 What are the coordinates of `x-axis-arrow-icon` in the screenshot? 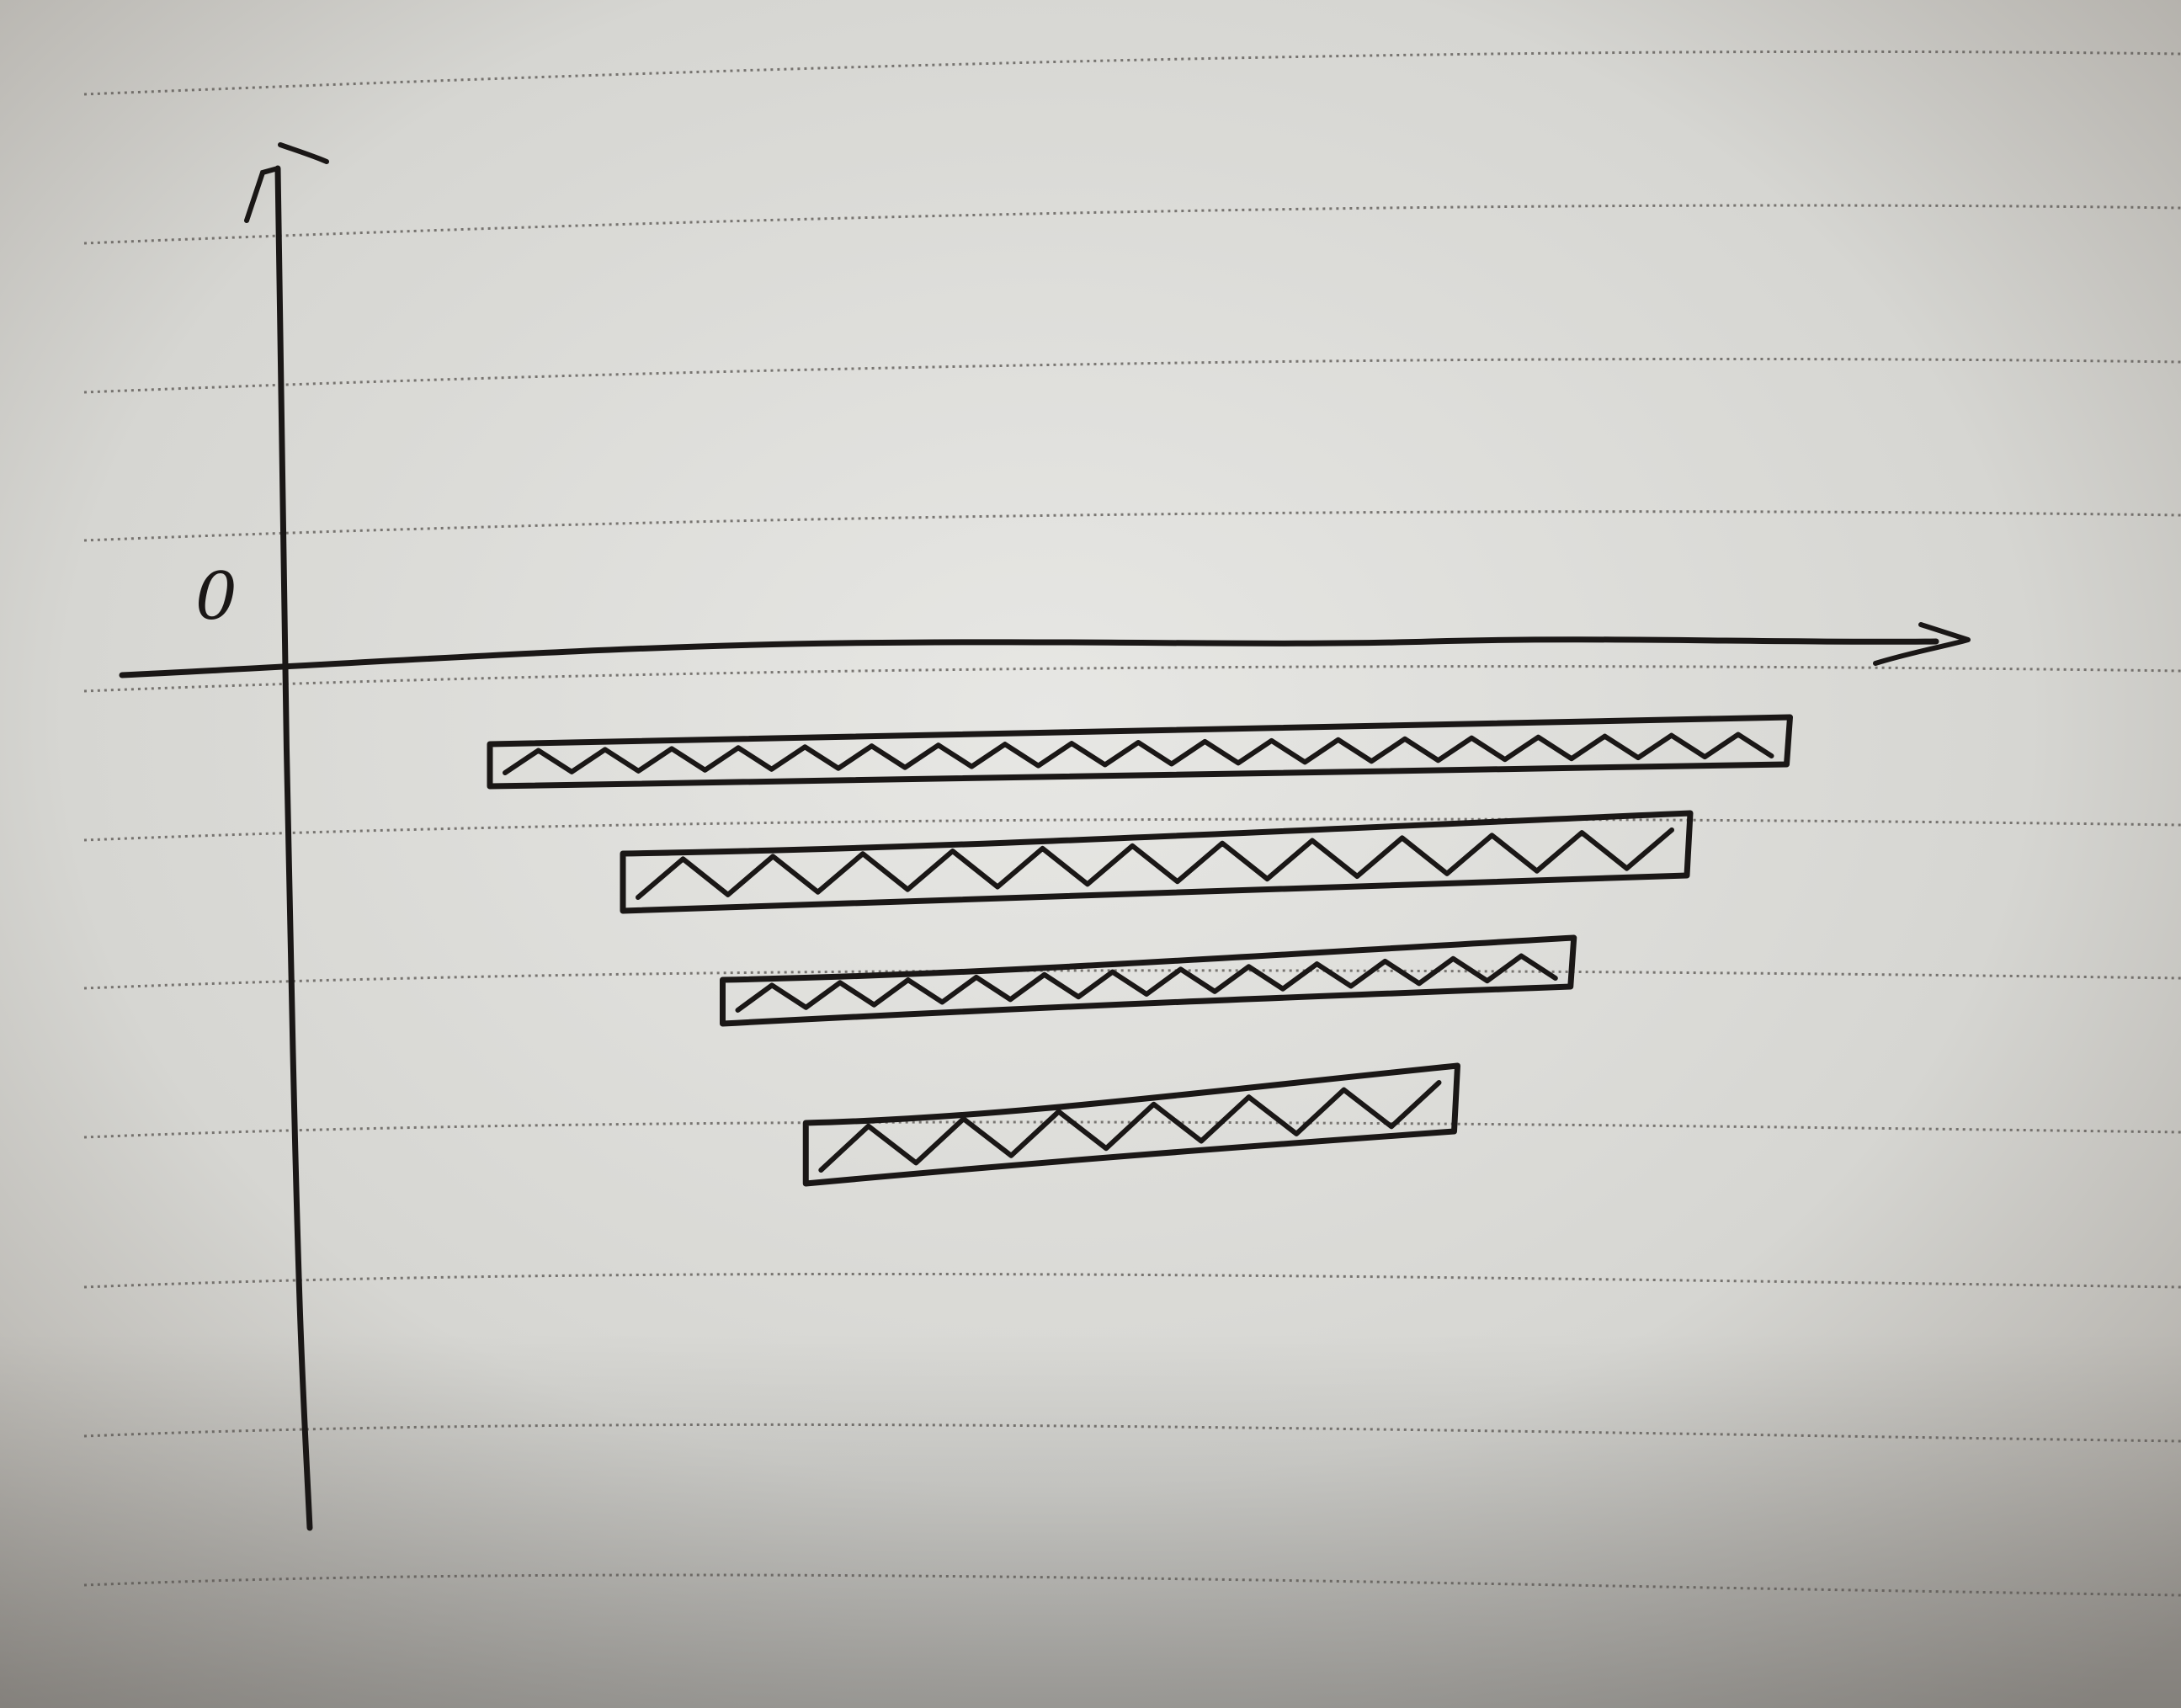 It's located at (1922, 644).